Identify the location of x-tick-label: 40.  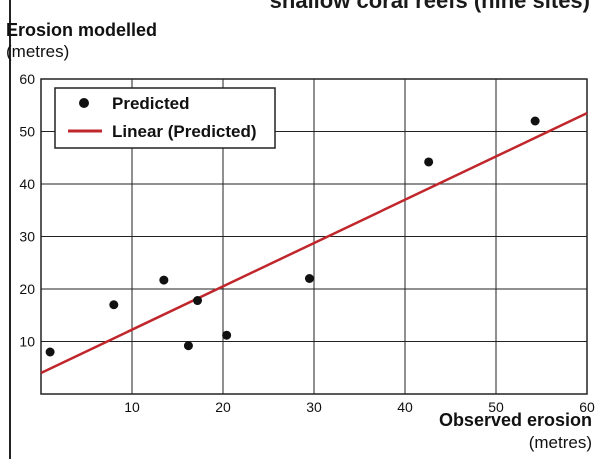
(405, 407).